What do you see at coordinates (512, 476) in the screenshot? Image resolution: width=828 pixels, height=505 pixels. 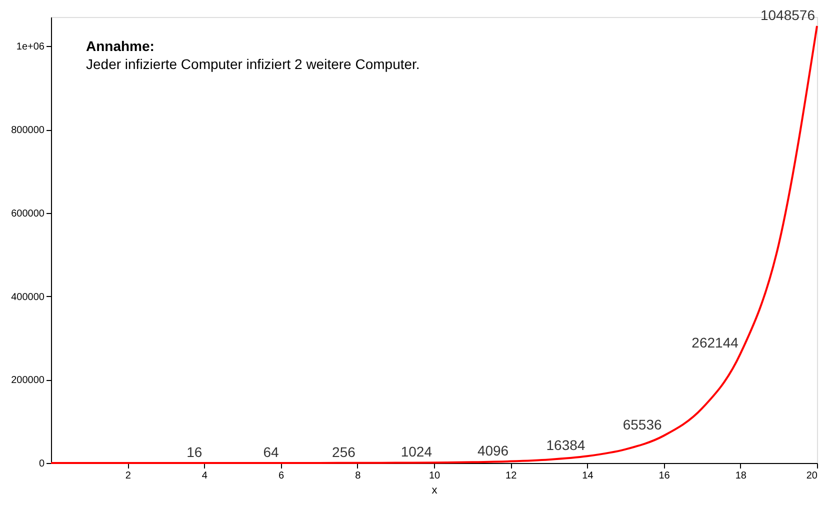 I see `x-tick-label: 12` at bounding box center [512, 476].